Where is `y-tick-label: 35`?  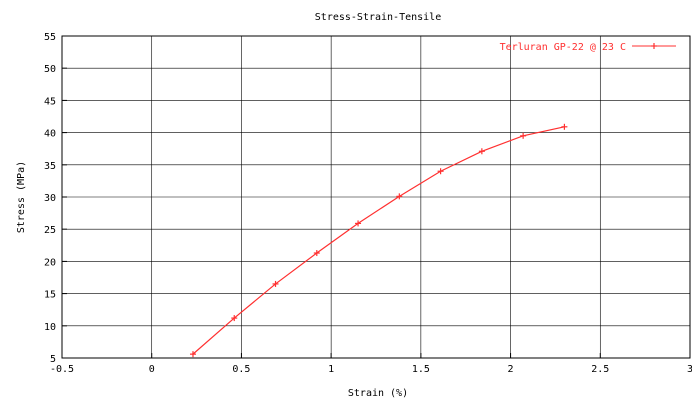
y-tick-label: 35 is located at coordinates (50, 166).